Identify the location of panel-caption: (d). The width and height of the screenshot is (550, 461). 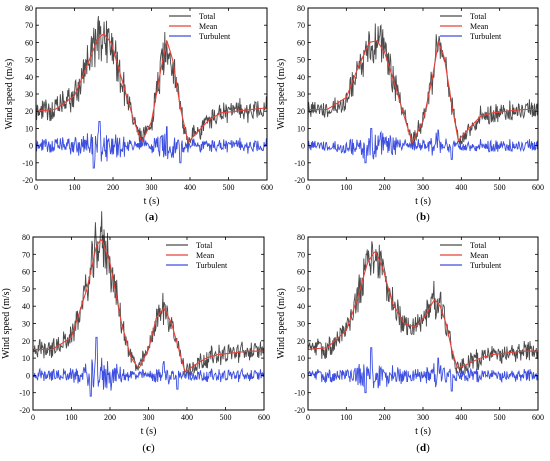
(423, 448).